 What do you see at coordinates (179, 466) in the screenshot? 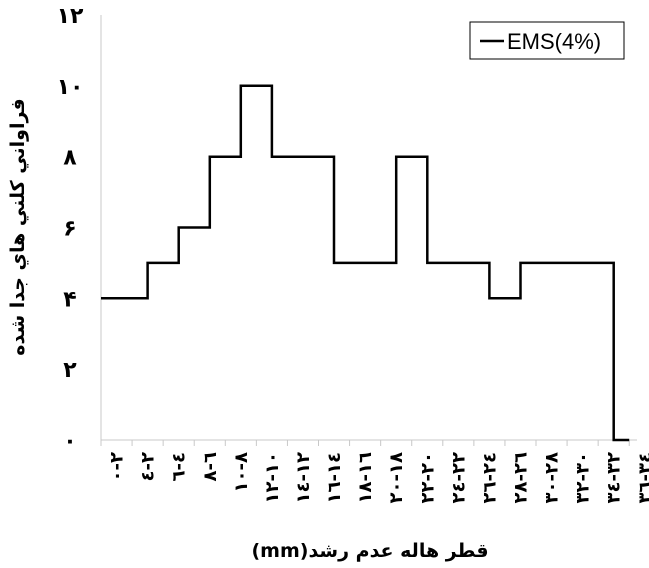
I see `x-tick-label: ٤-٦` at bounding box center [179, 466].